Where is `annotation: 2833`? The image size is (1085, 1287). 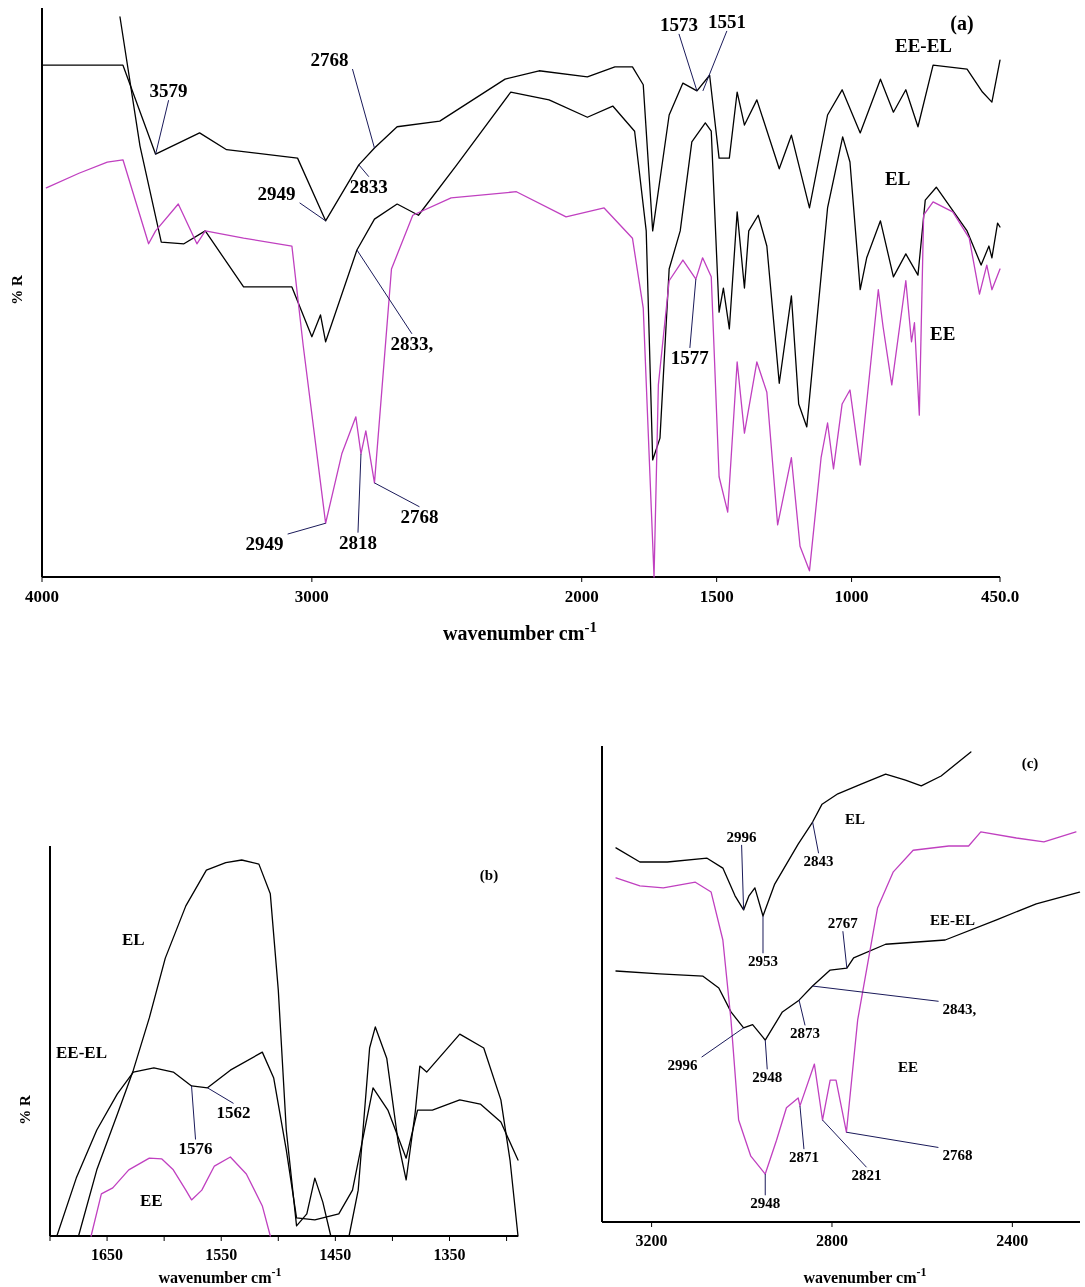 annotation: 2833 is located at coordinates (368, 186).